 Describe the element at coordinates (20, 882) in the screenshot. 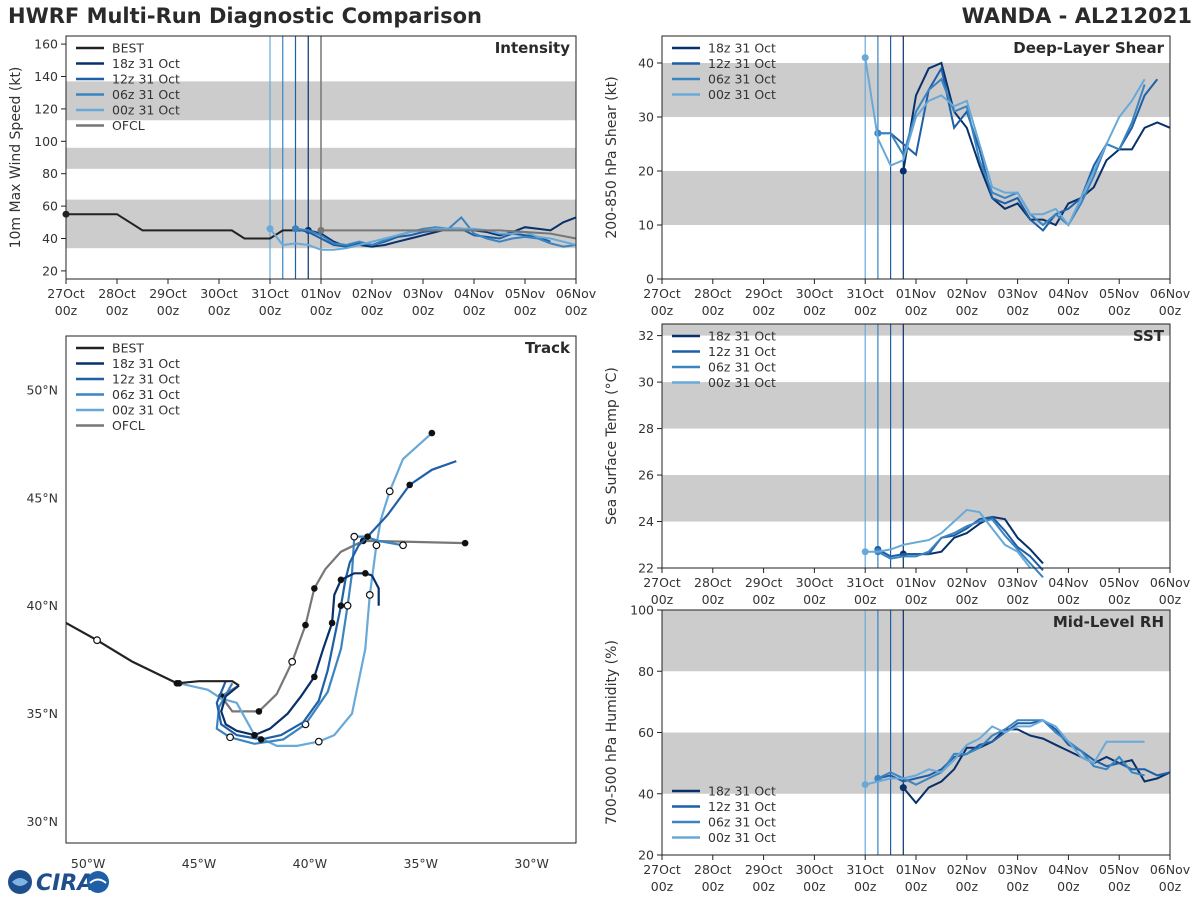

I see `cira-swirl-icon` at that location.